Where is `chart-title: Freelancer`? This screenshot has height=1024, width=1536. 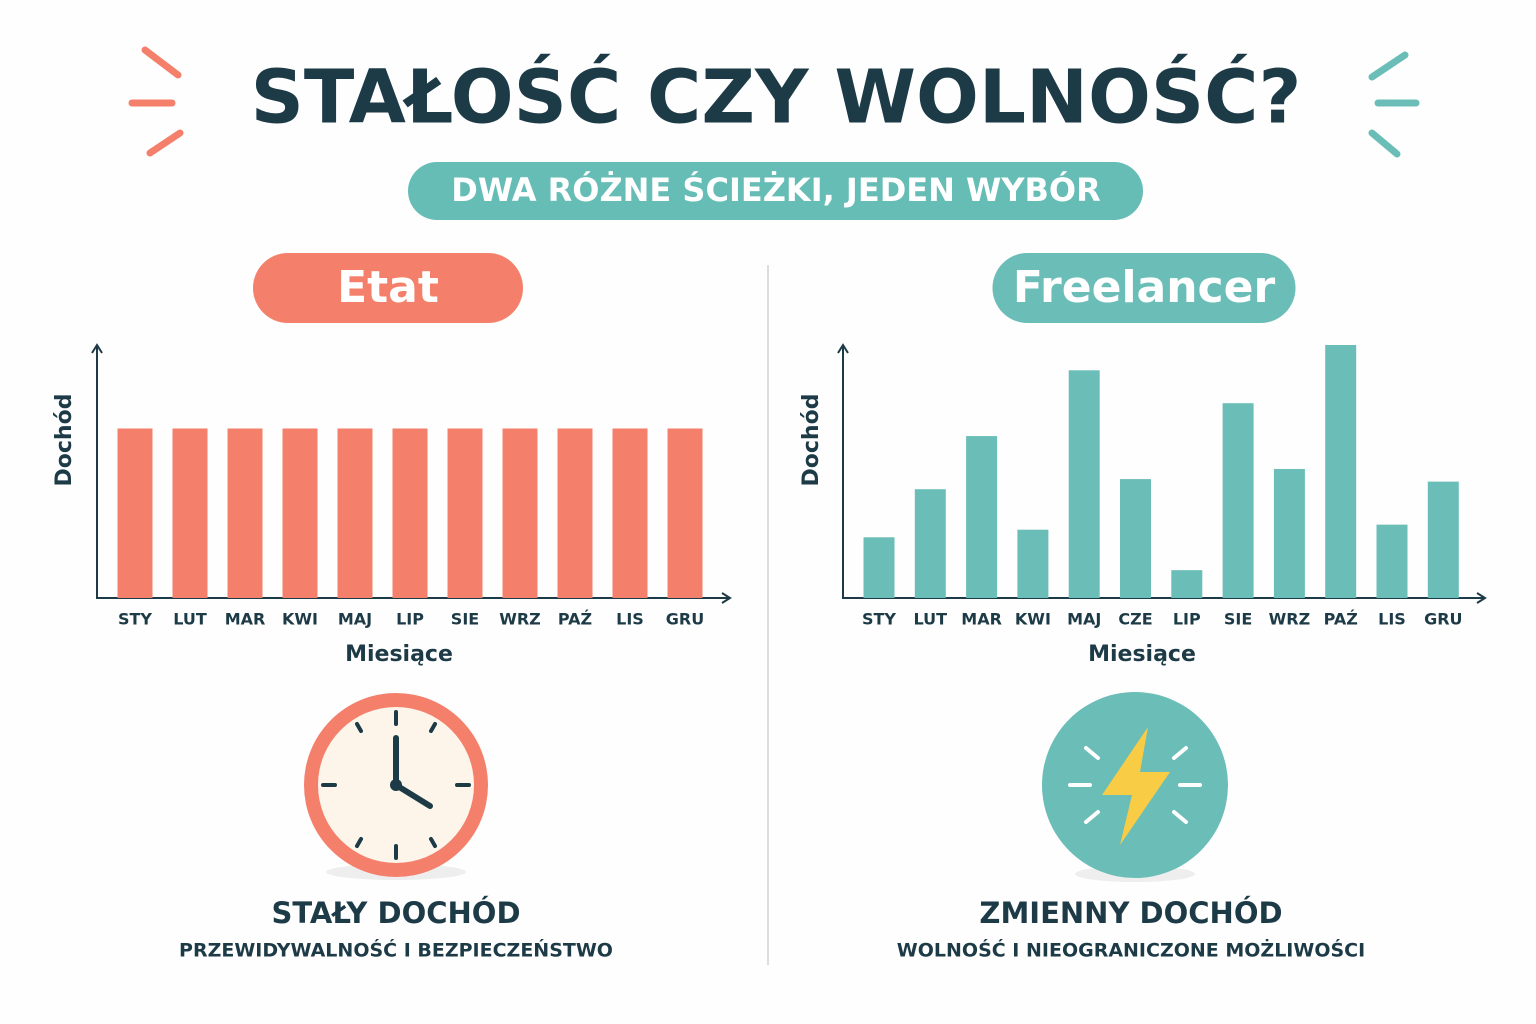
chart-title: Freelancer is located at coordinates (1144, 287).